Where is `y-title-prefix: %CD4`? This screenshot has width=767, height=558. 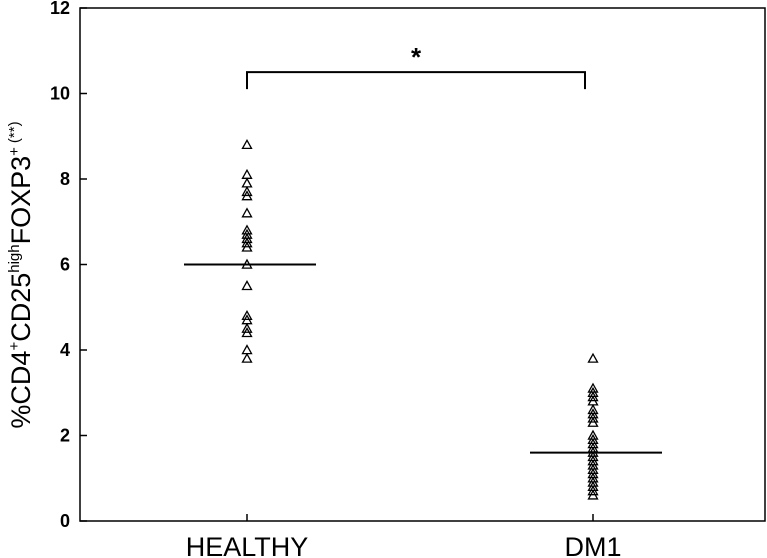
y-title-prefix: %CD4 is located at coordinates (21, 390).